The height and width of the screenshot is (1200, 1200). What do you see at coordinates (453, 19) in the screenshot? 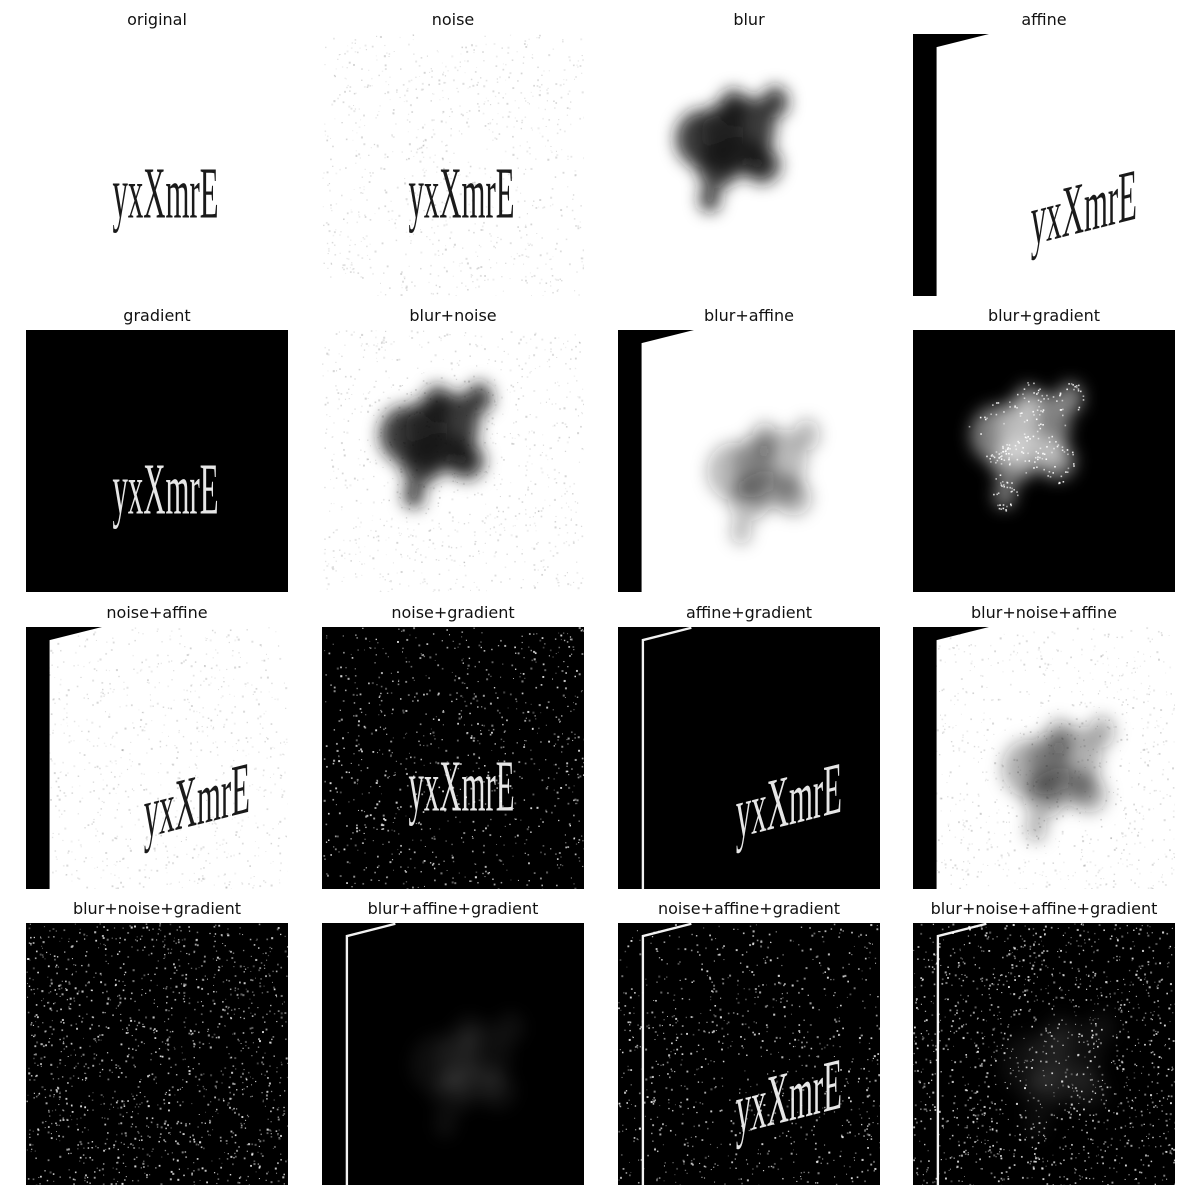
I see `panel-title: noise` at bounding box center [453, 19].